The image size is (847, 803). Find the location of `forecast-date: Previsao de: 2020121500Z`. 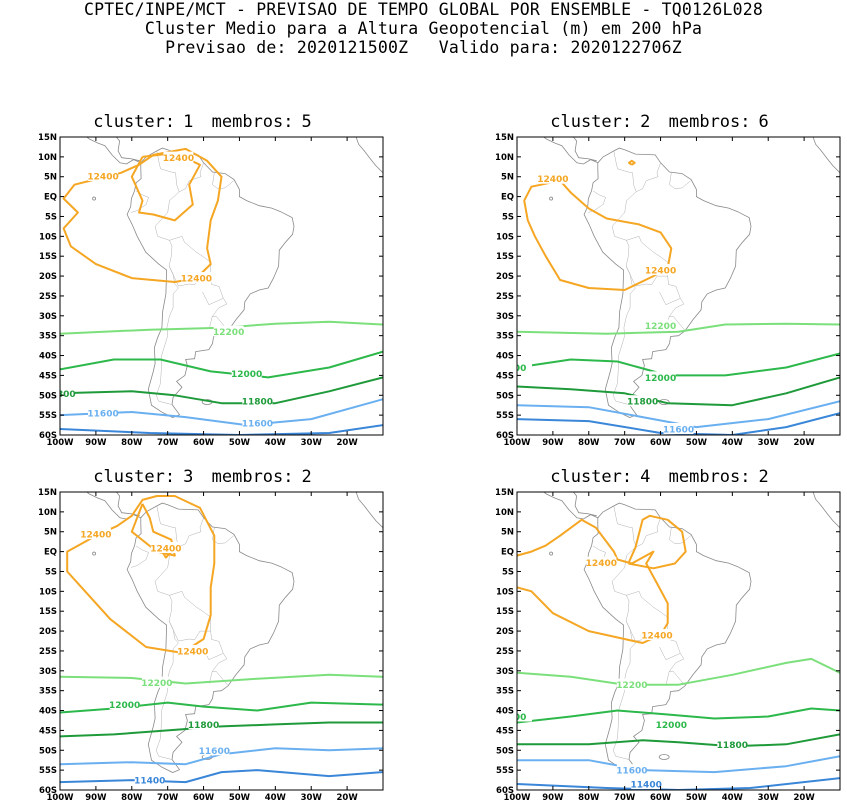

forecast-date: Previsao de: 2020121500Z is located at coordinates (287, 47).